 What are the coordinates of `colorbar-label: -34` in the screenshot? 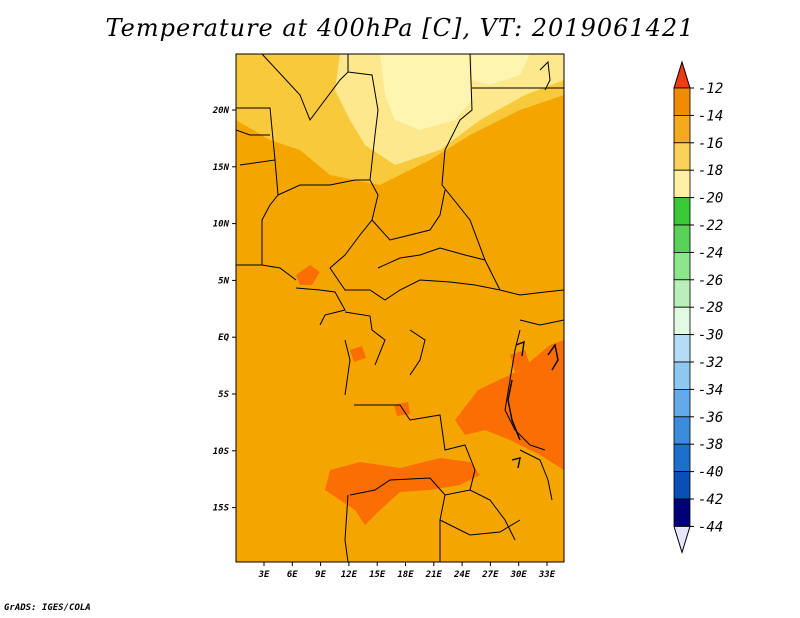 It's located at (710, 390).